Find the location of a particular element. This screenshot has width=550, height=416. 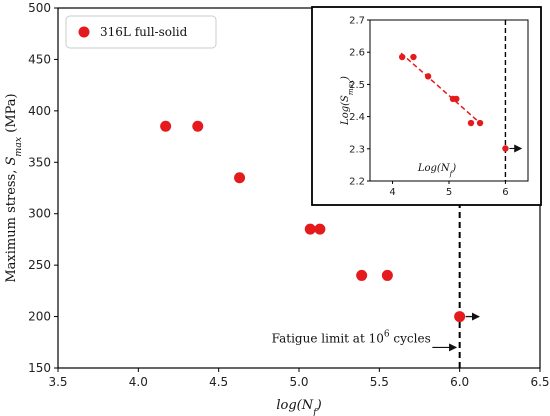

y-axis-title: Maximum stress, Smax (MPa) is located at coordinates (14, 187).